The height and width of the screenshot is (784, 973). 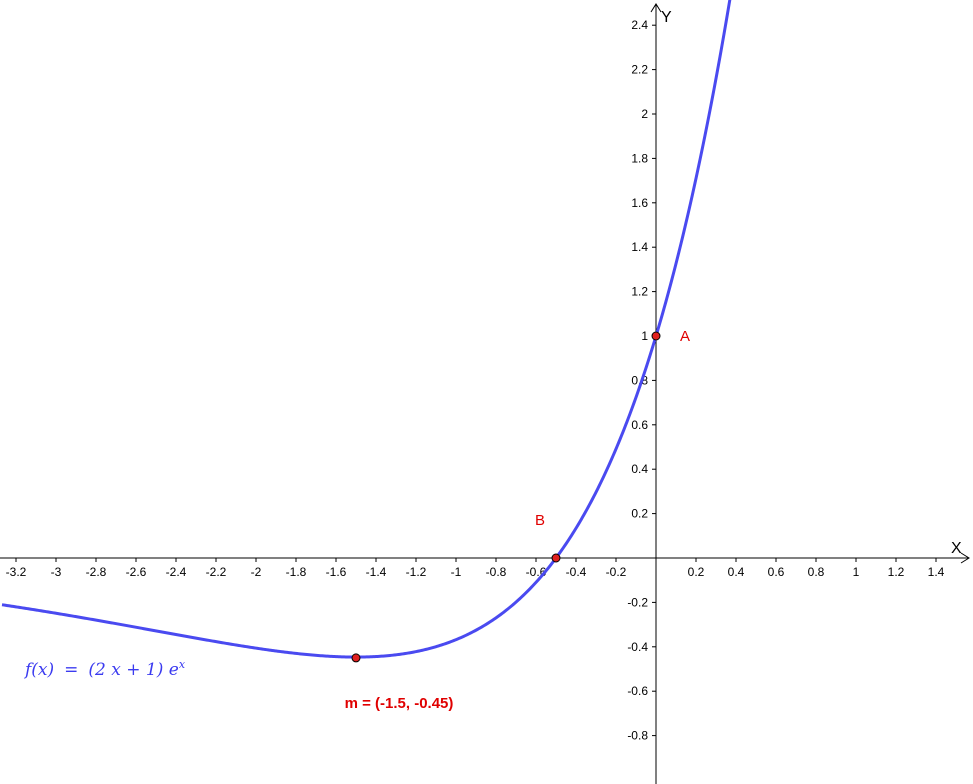 I want to click on x-tick-label: -1.2, so click(x=416, y=572).